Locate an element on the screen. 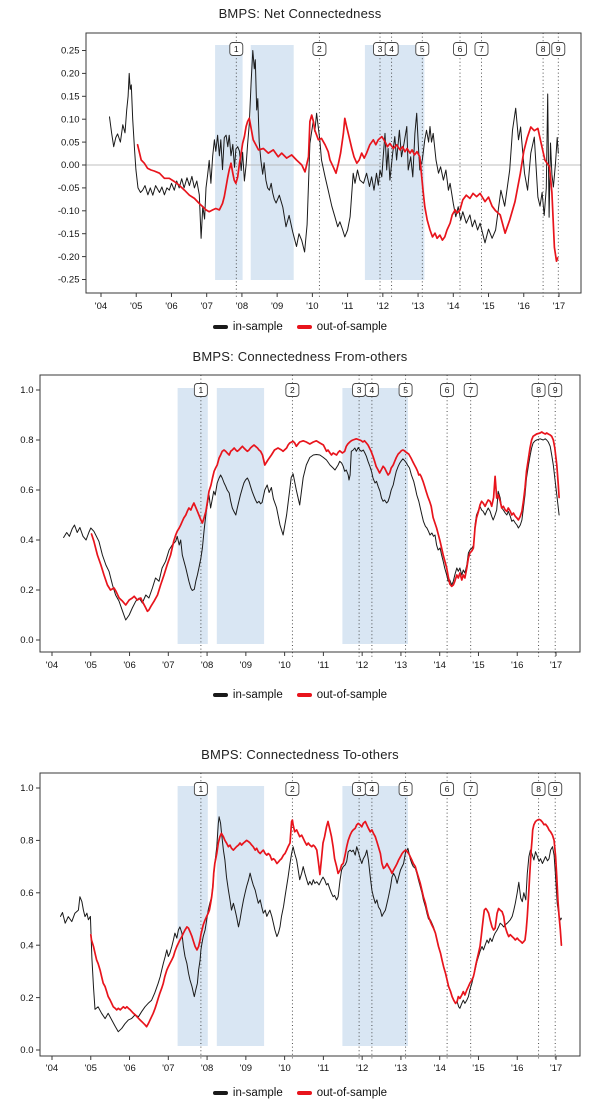 The width and height of the screenshot is (600, 1117). y-tick-label: 0.6 is located at coordinates (26, 490).